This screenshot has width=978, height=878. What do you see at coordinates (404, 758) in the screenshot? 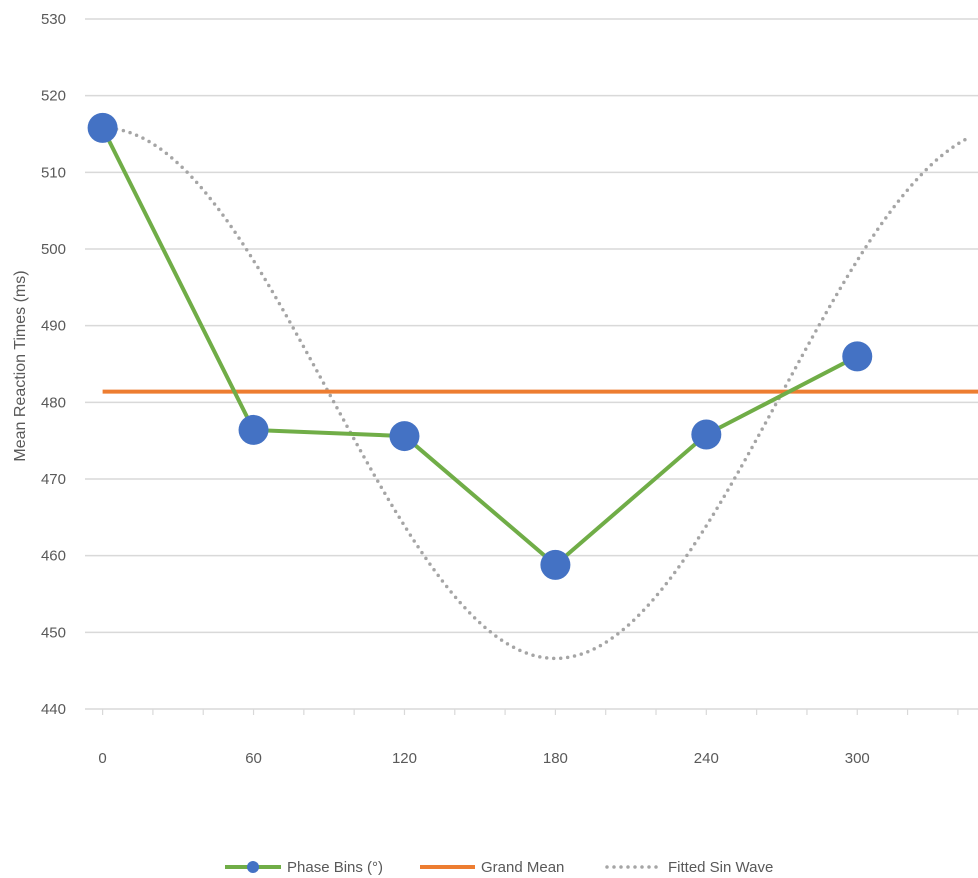
I see `x-tick-label: 120` at bounding box center [404, 758].